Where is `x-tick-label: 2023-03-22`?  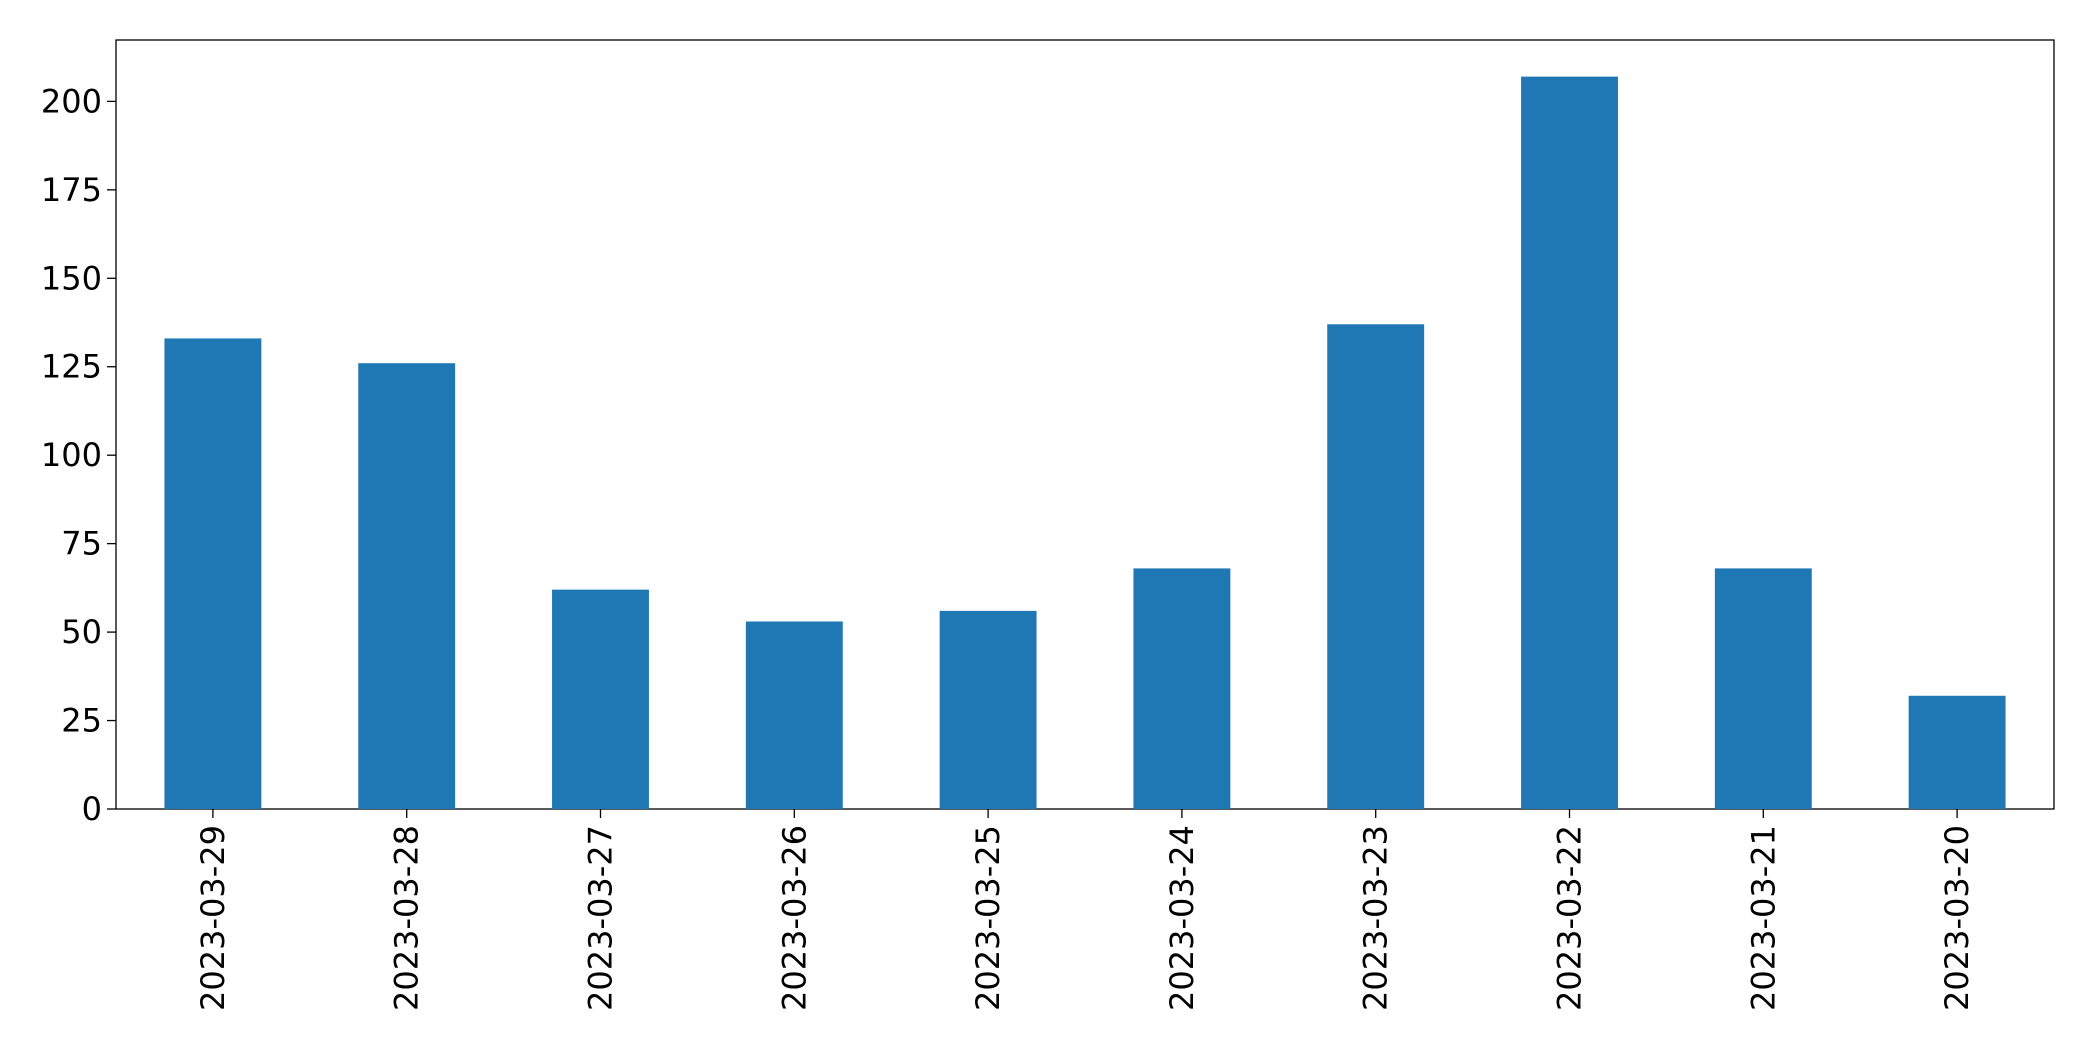
x-tick-label: 2023-03-22 is located at coordinates (1570, 918).